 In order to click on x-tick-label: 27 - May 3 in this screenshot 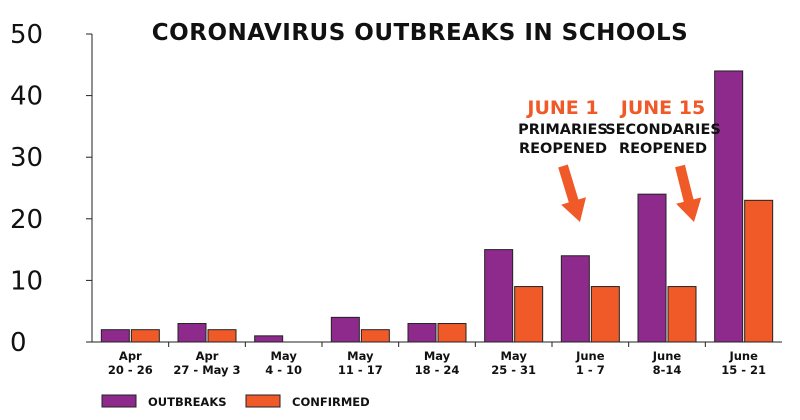, I will do `click(206, 370)`.